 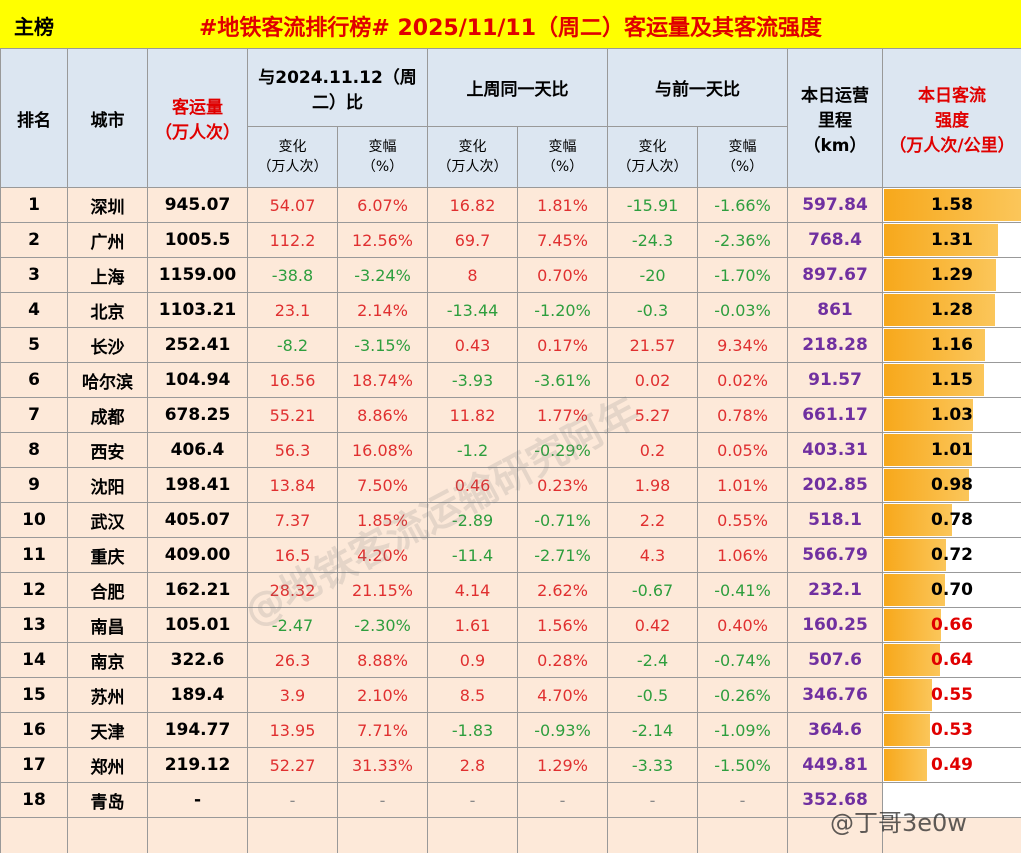 I want to click on intensity-cell: 0.98, so click(x=951, y=485).